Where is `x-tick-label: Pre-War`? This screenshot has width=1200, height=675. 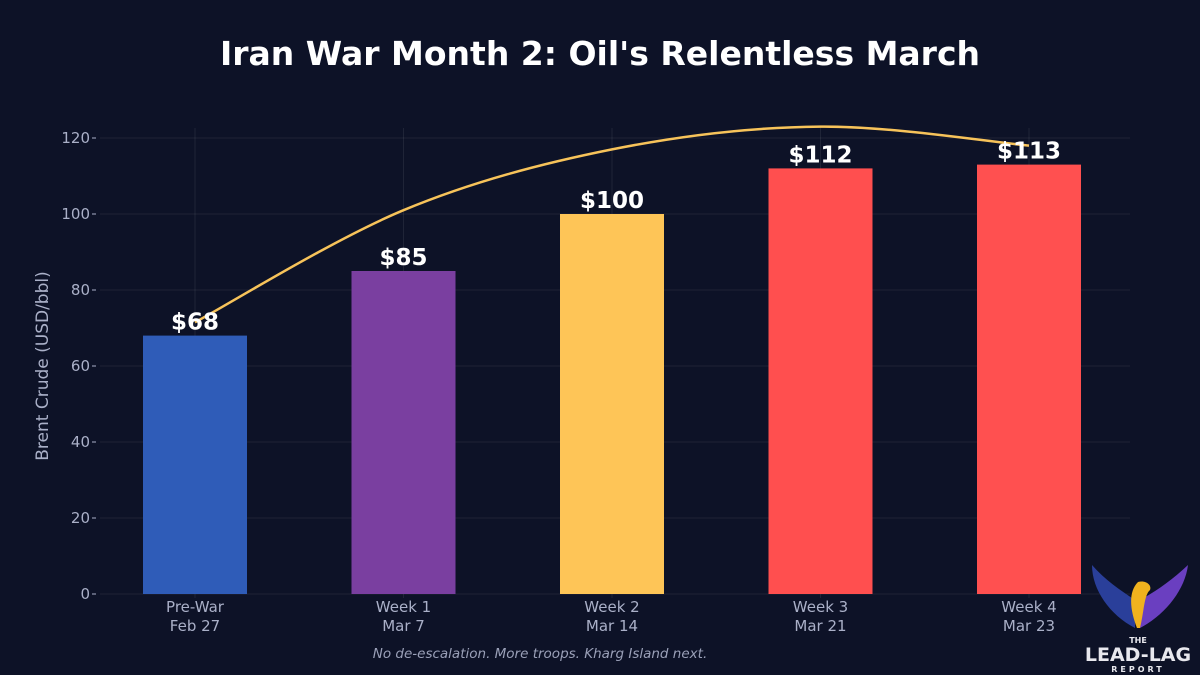 x-tick-label: Pre-War is located at coordinates (195, 607).